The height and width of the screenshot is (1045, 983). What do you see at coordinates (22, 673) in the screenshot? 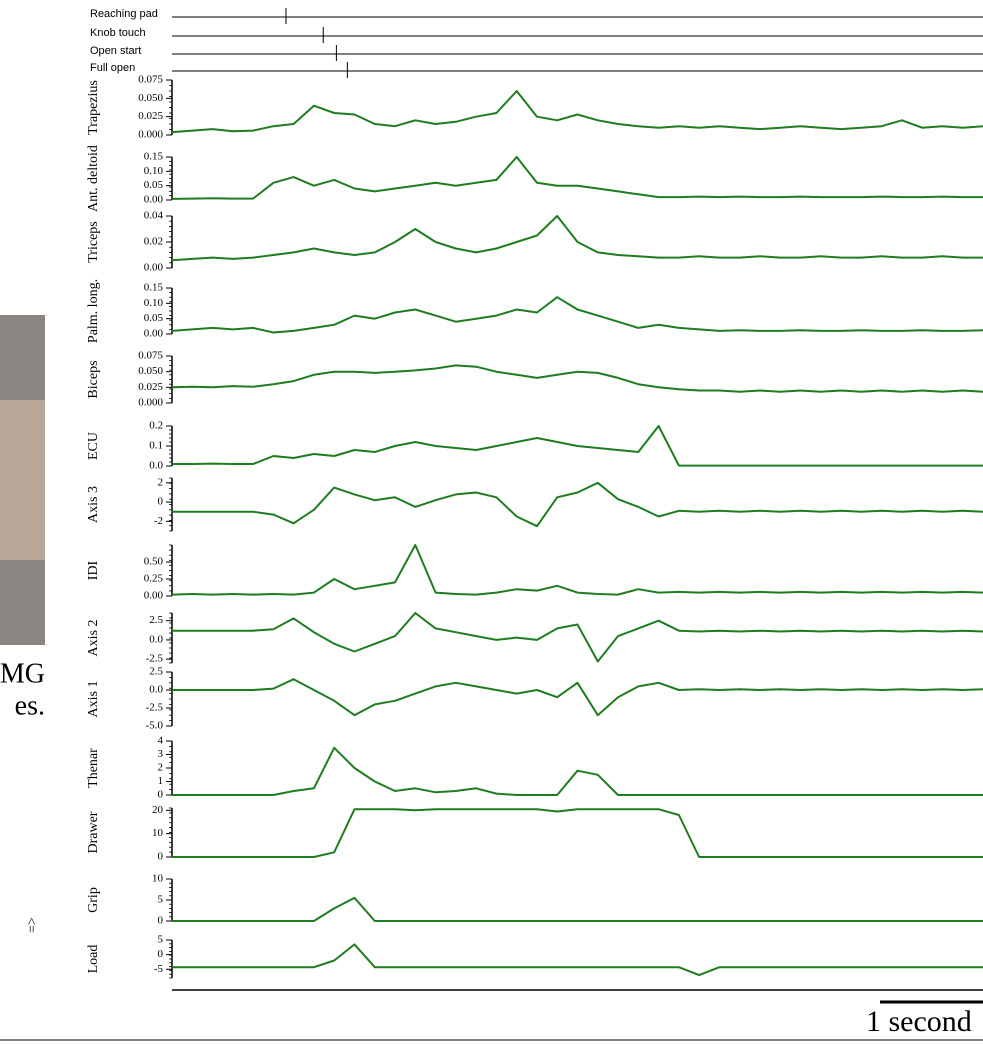
I see `caption-fragment: MG` at bounding box center [22, 673].